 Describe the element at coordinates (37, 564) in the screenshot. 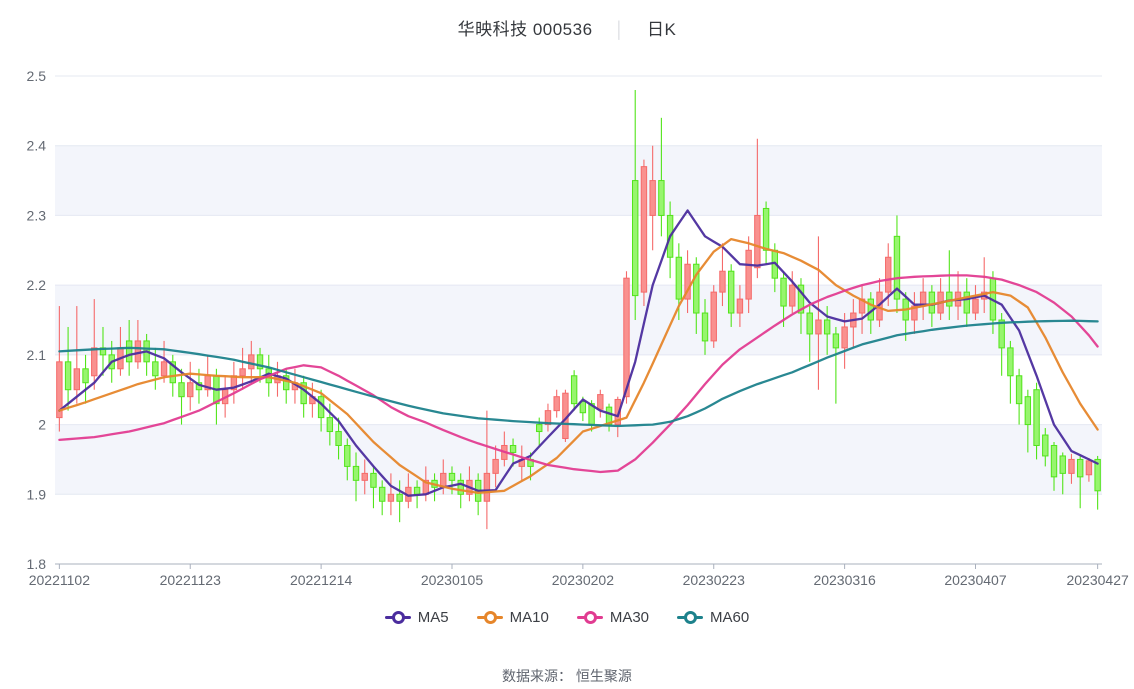

I see `y-axis-label: 1.8` at that location.